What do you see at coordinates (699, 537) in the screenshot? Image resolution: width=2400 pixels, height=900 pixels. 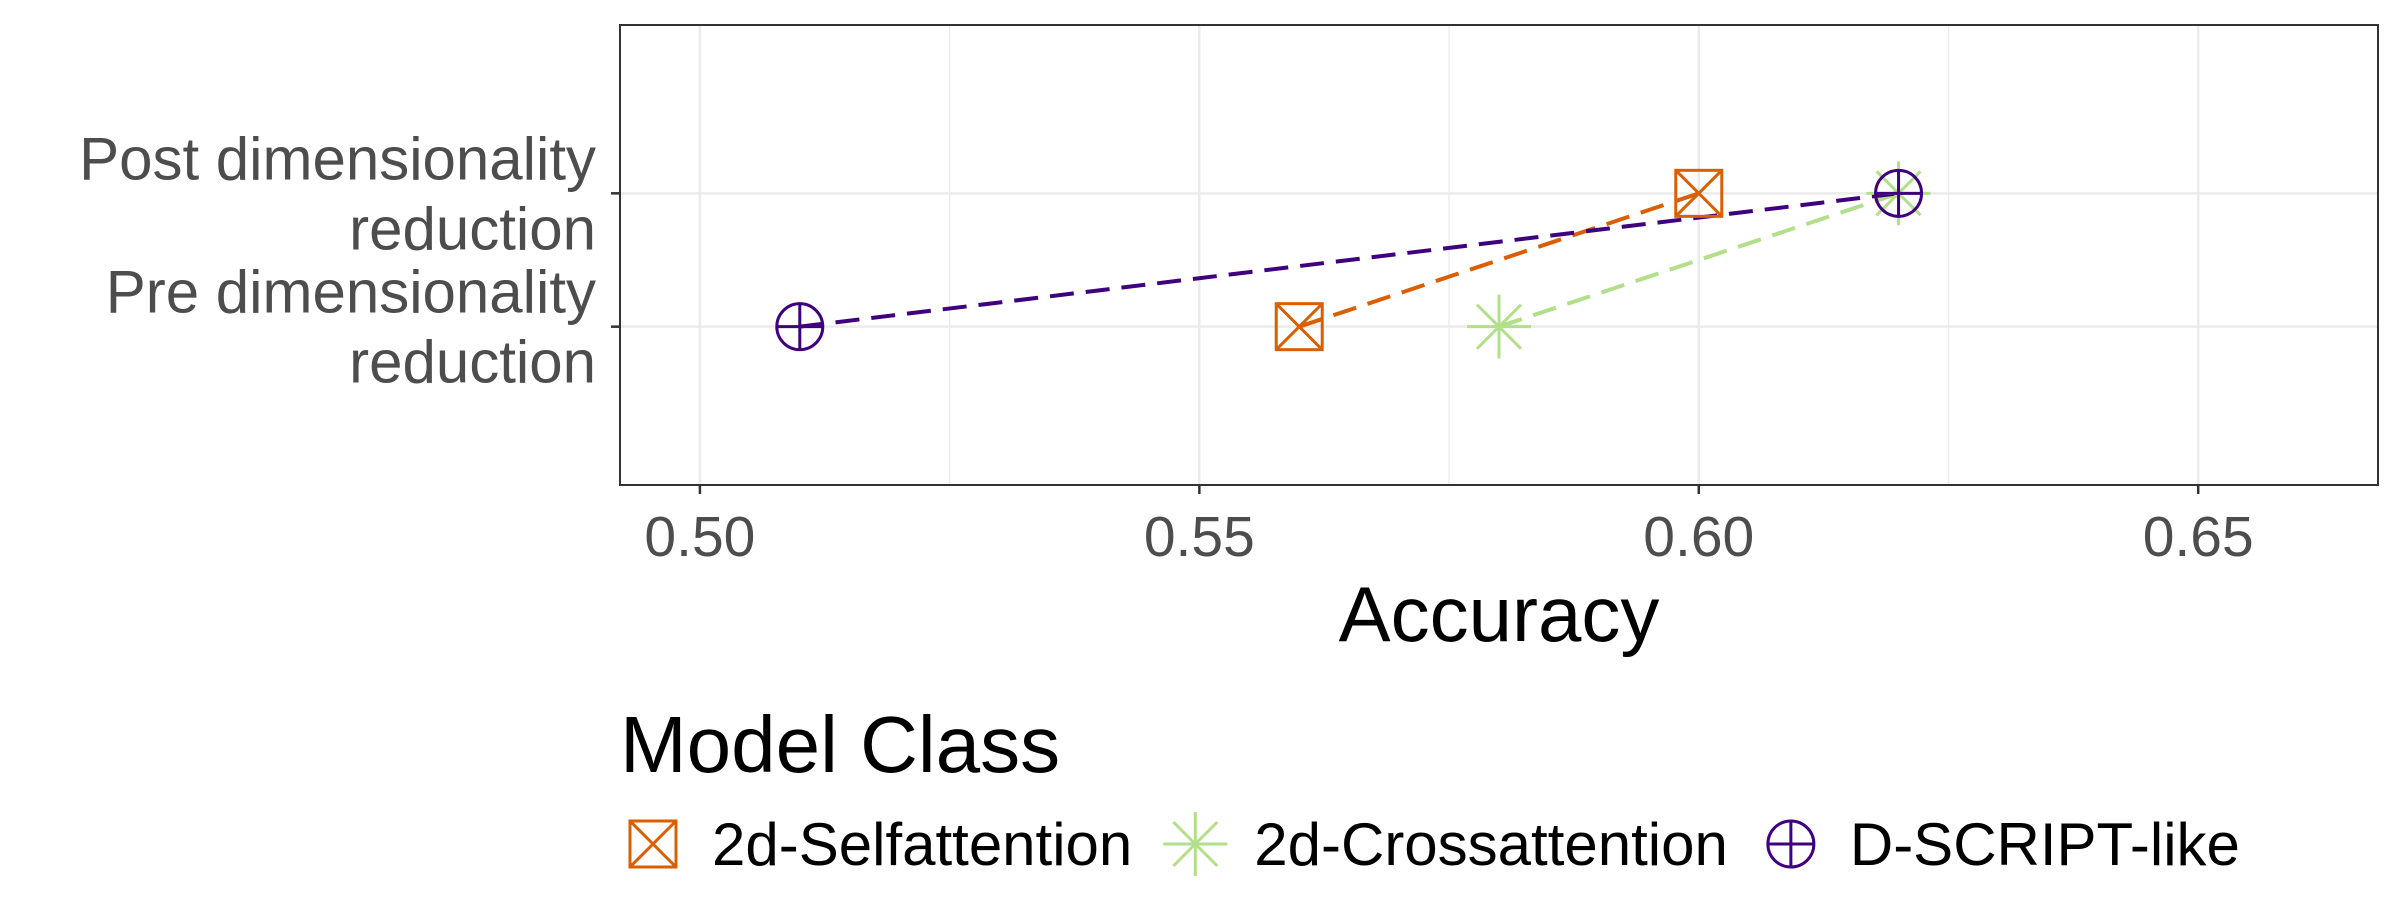 I see `x-tick-label-0-50: 0.50` at bounding box center [699, 537].